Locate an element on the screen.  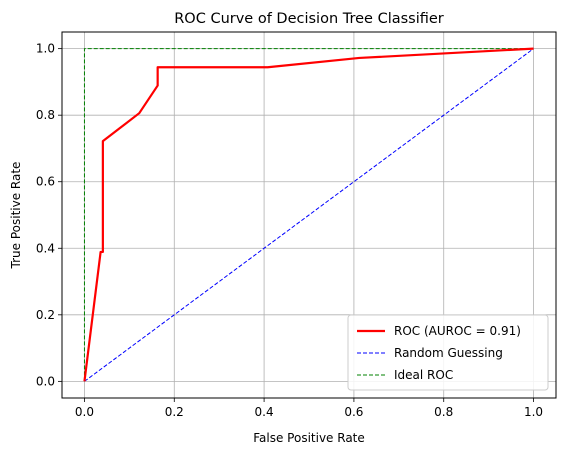
x-tick-label: 0.2 is located at coordinates (174, 412).